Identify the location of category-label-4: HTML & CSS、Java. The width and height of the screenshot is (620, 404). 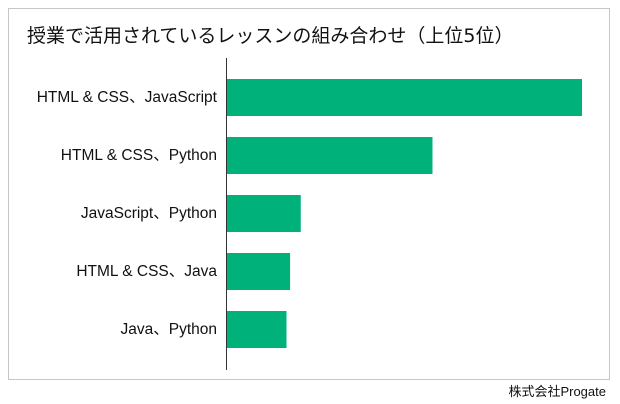
(146, 271).